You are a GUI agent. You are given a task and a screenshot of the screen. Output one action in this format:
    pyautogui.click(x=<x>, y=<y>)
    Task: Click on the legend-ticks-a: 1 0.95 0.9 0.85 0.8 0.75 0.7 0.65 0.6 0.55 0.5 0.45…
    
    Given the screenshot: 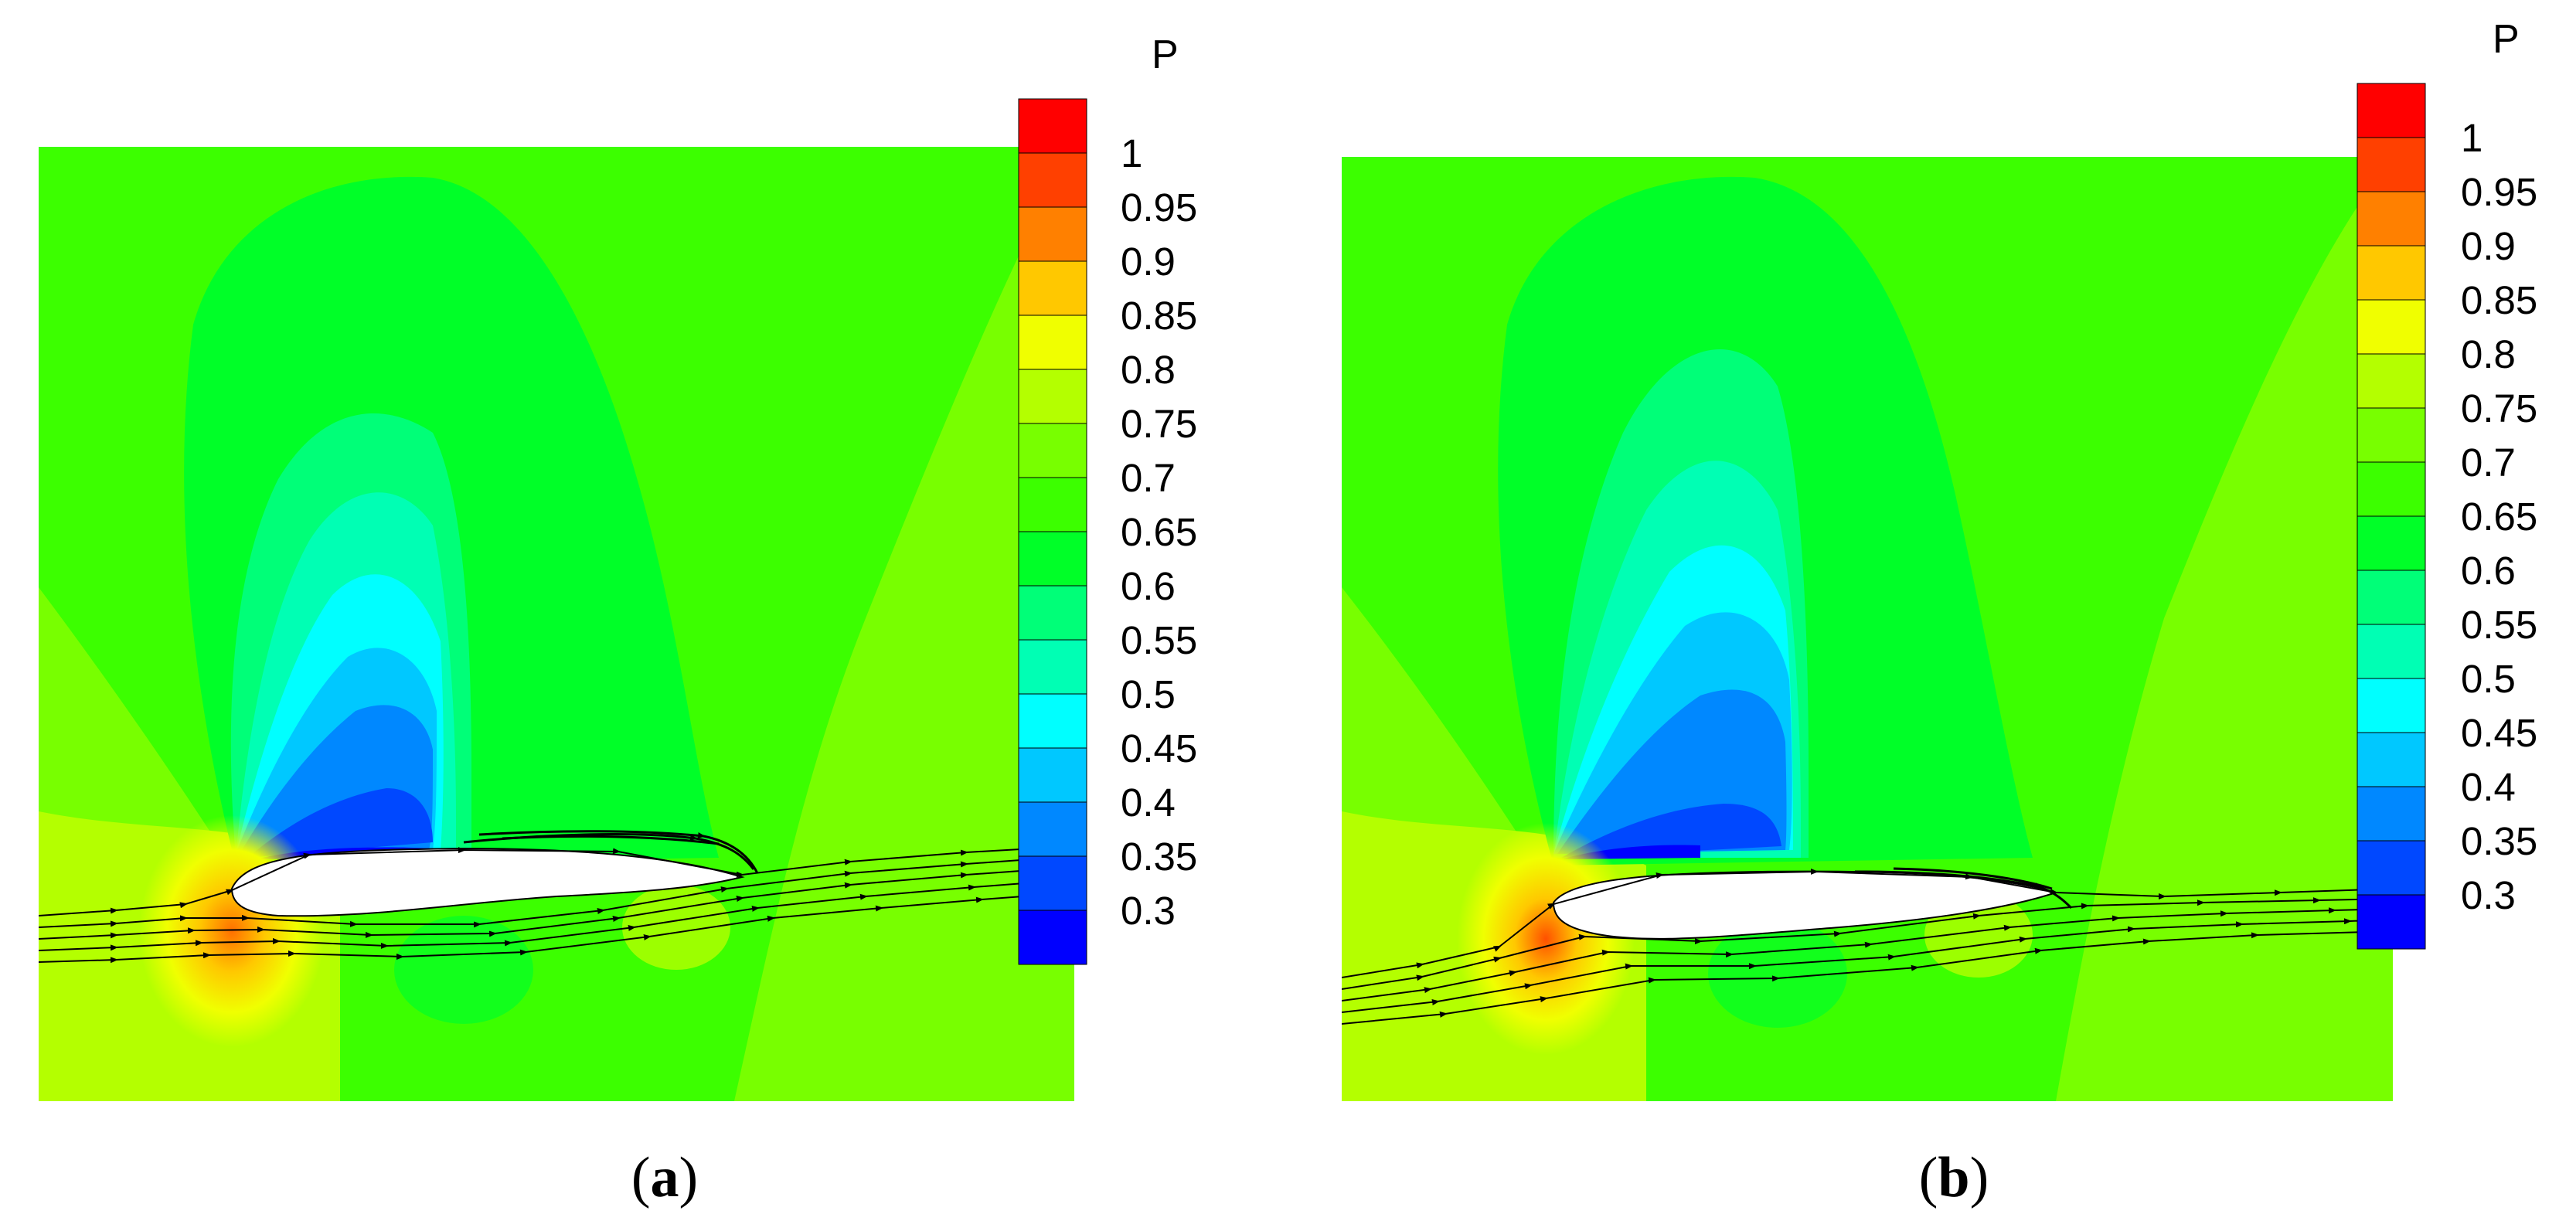 What is the action you would take?
    pyautogui.click(x=1159, y=532)
    